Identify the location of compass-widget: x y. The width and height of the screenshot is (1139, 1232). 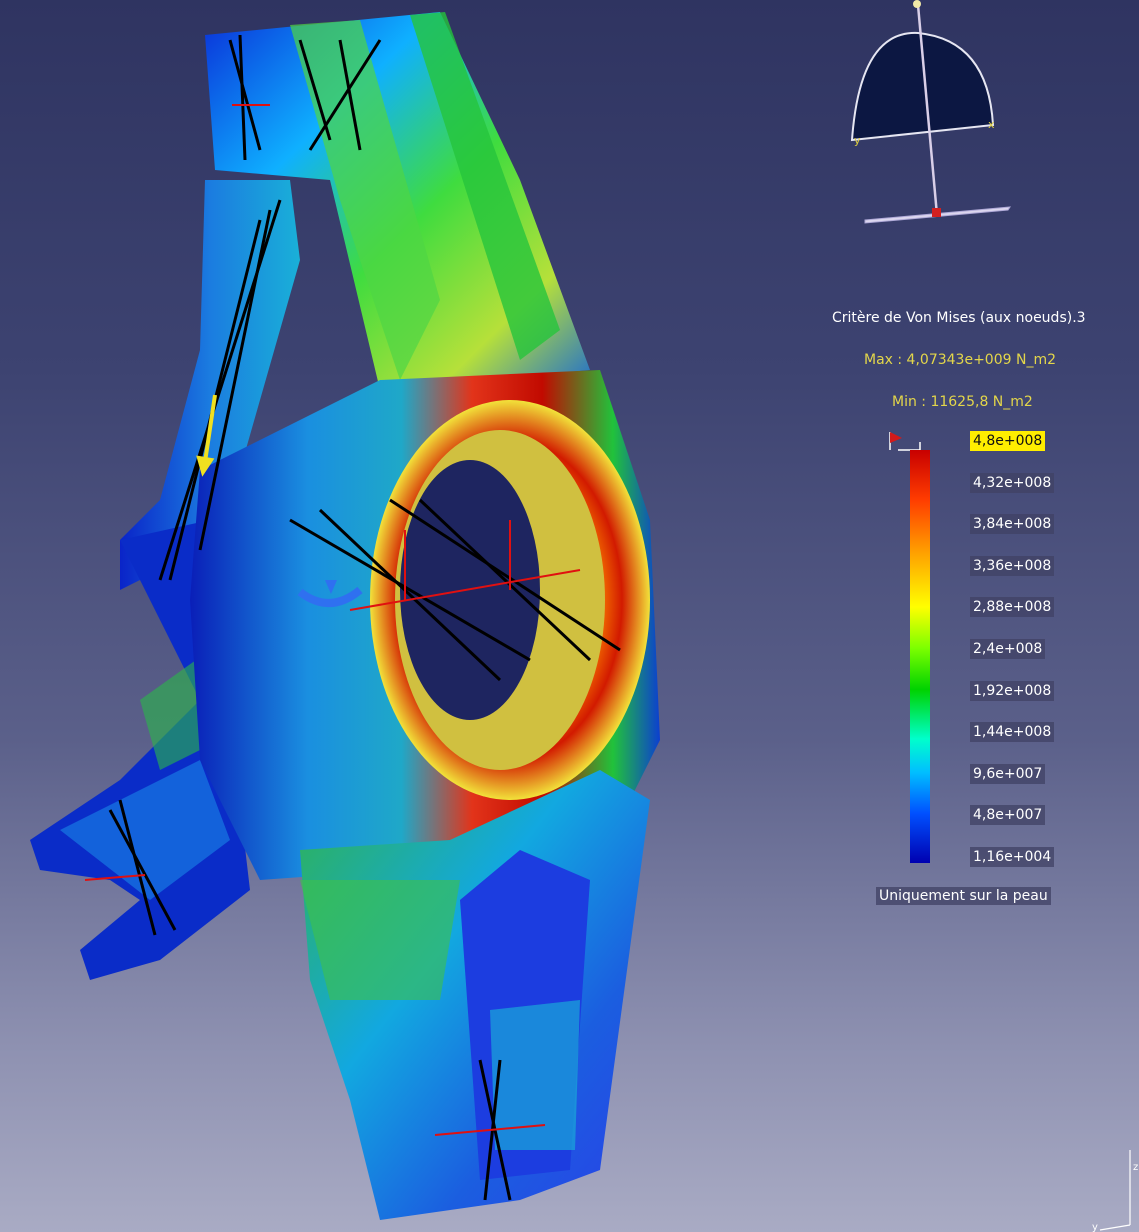
(920, 115).